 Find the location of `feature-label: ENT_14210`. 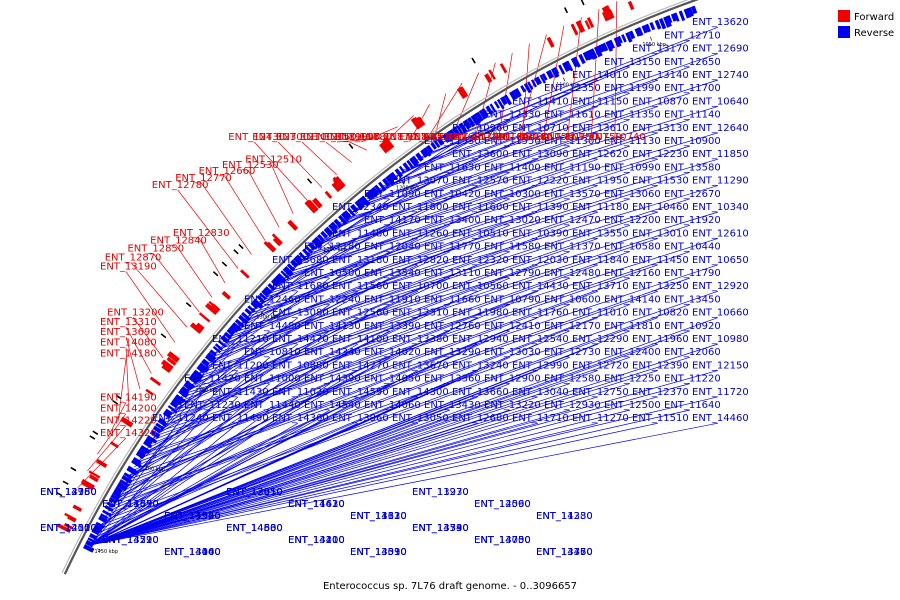

feature-label: ENT_14210 is located at coordinates (316, 540).